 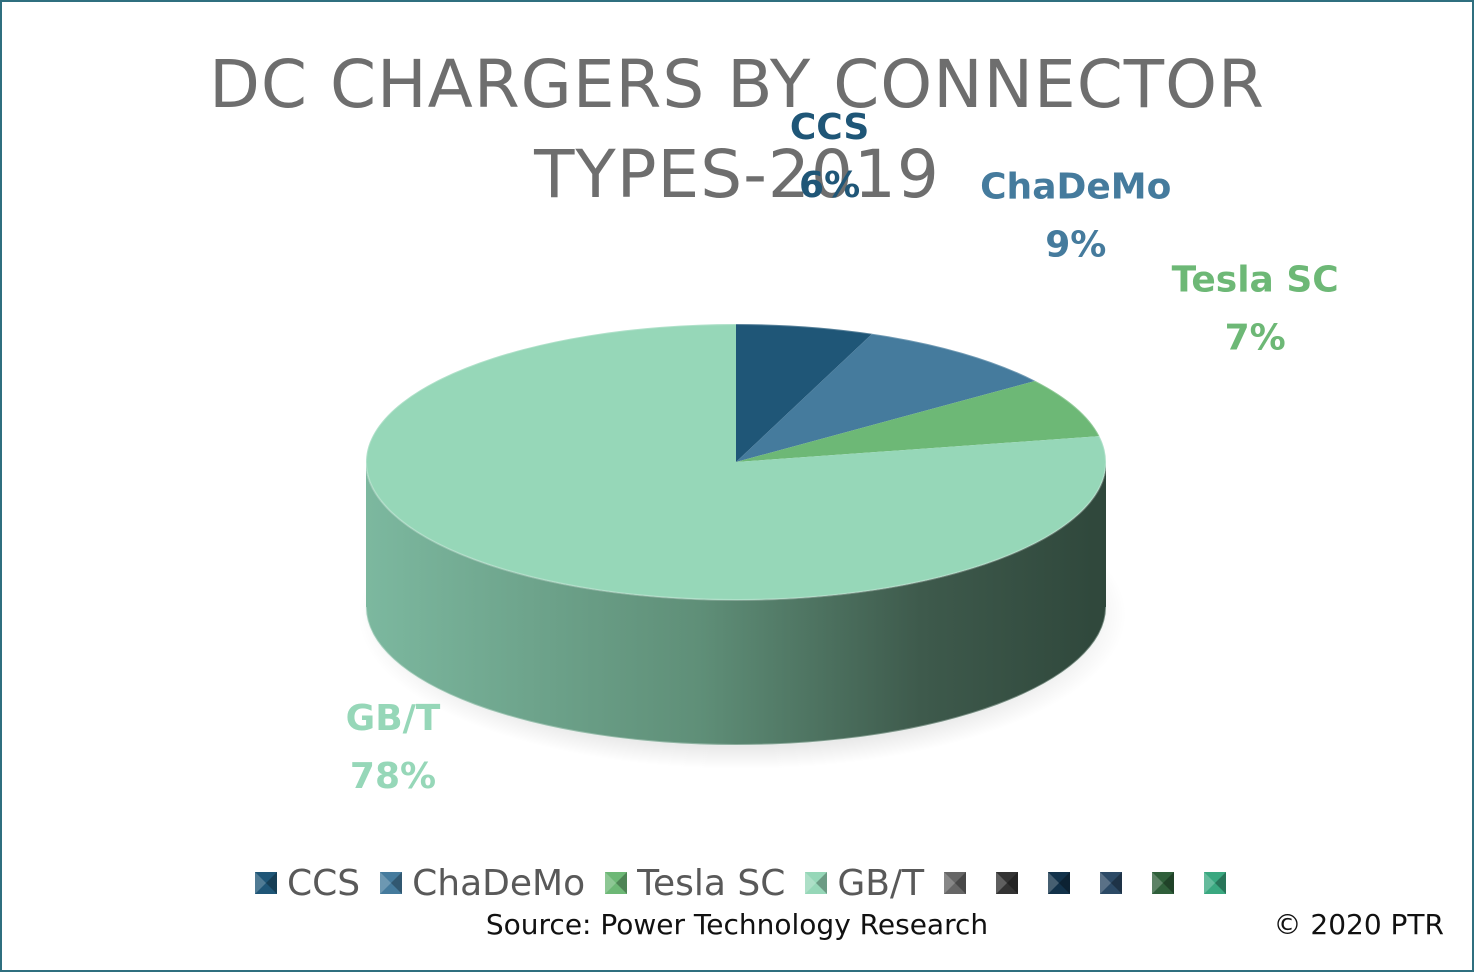 What do you see at coordinates (804, 393) in the screenshot?
I see `pie-slice-ccs` at bounding box center [804, 393].